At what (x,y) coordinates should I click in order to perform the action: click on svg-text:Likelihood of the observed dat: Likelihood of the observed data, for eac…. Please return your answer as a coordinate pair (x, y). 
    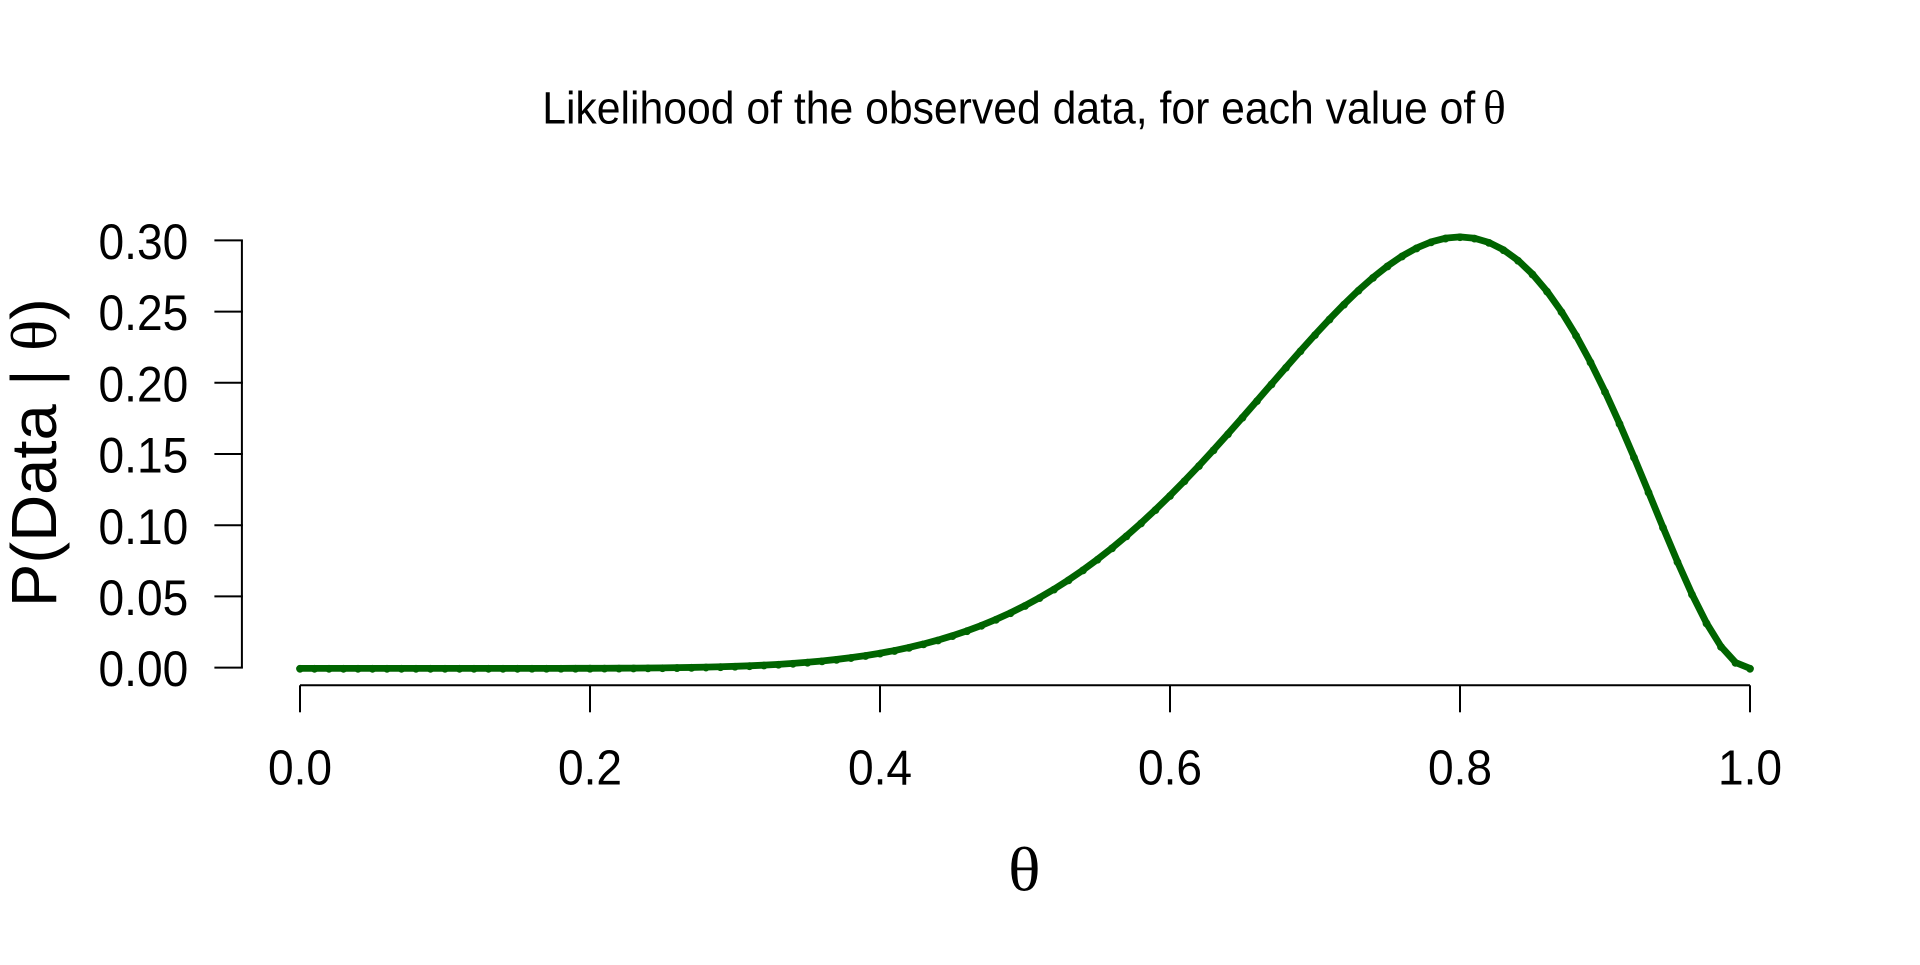
    Looking at the image, I should click on (1008, 108).